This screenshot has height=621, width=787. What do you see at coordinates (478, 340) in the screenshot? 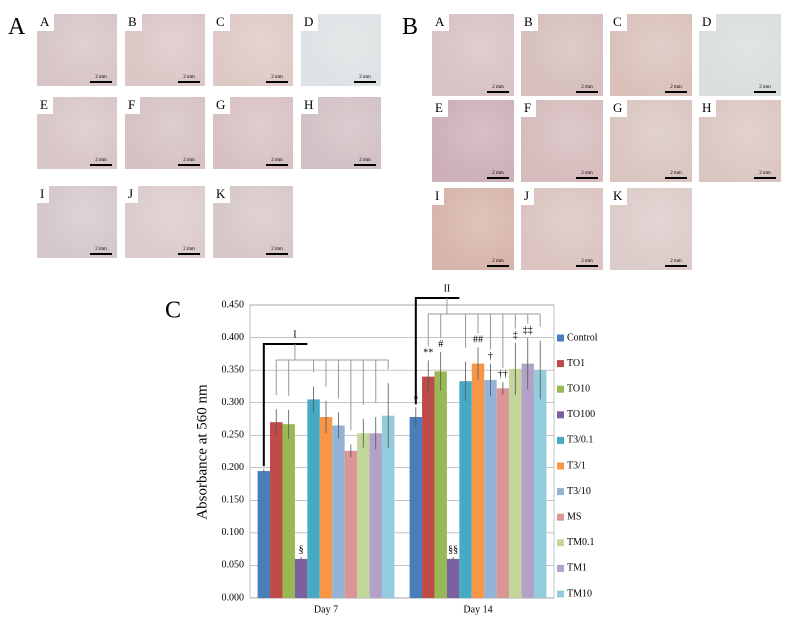
I see `significance-marker: ##` at bounding box center [478, 340].